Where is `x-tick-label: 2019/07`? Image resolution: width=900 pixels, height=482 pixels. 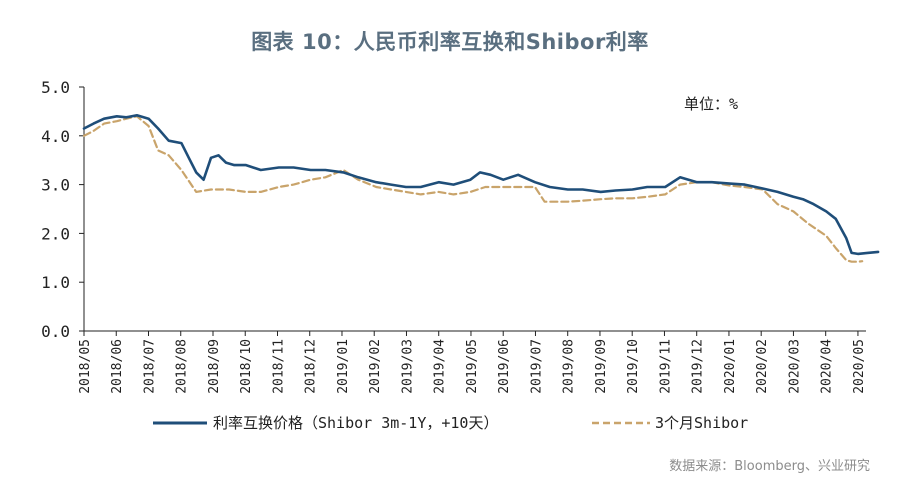 x-tick-label: 2019/07 is located at coordinates (536, 366).